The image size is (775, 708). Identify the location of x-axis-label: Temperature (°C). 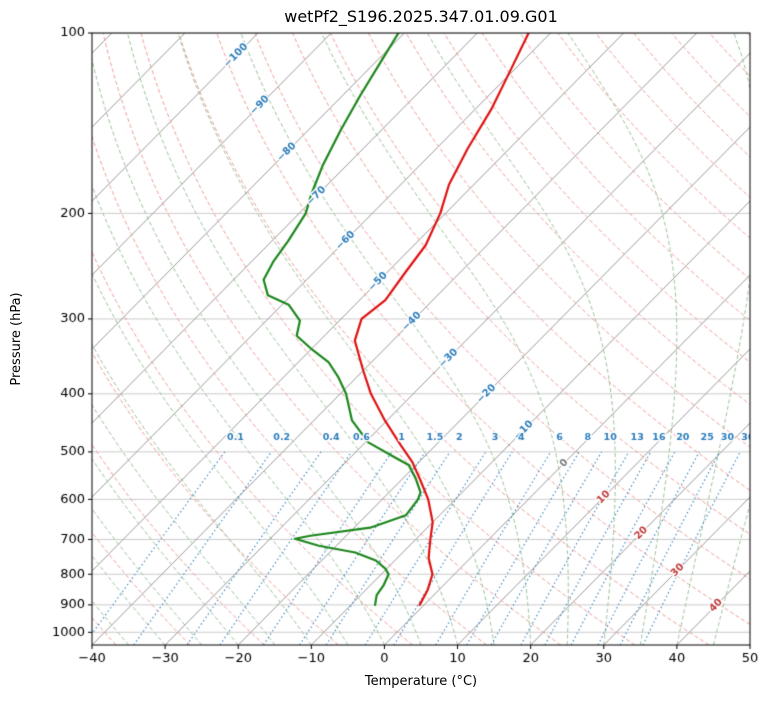
(421, 681).